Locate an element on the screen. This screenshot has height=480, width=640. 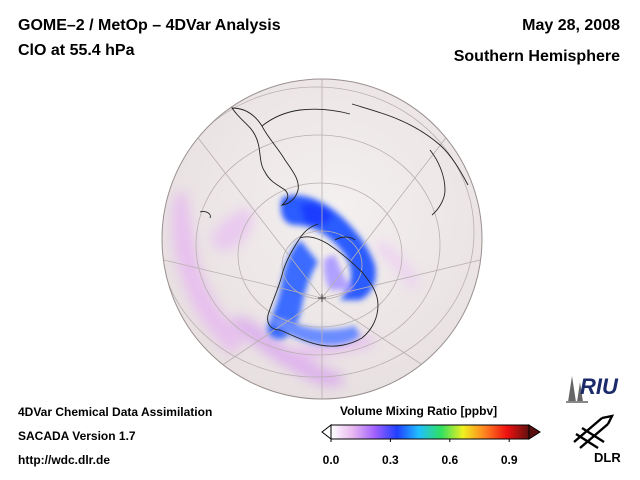
riu-logo-mark-icon is located at coordinates (577, 389).